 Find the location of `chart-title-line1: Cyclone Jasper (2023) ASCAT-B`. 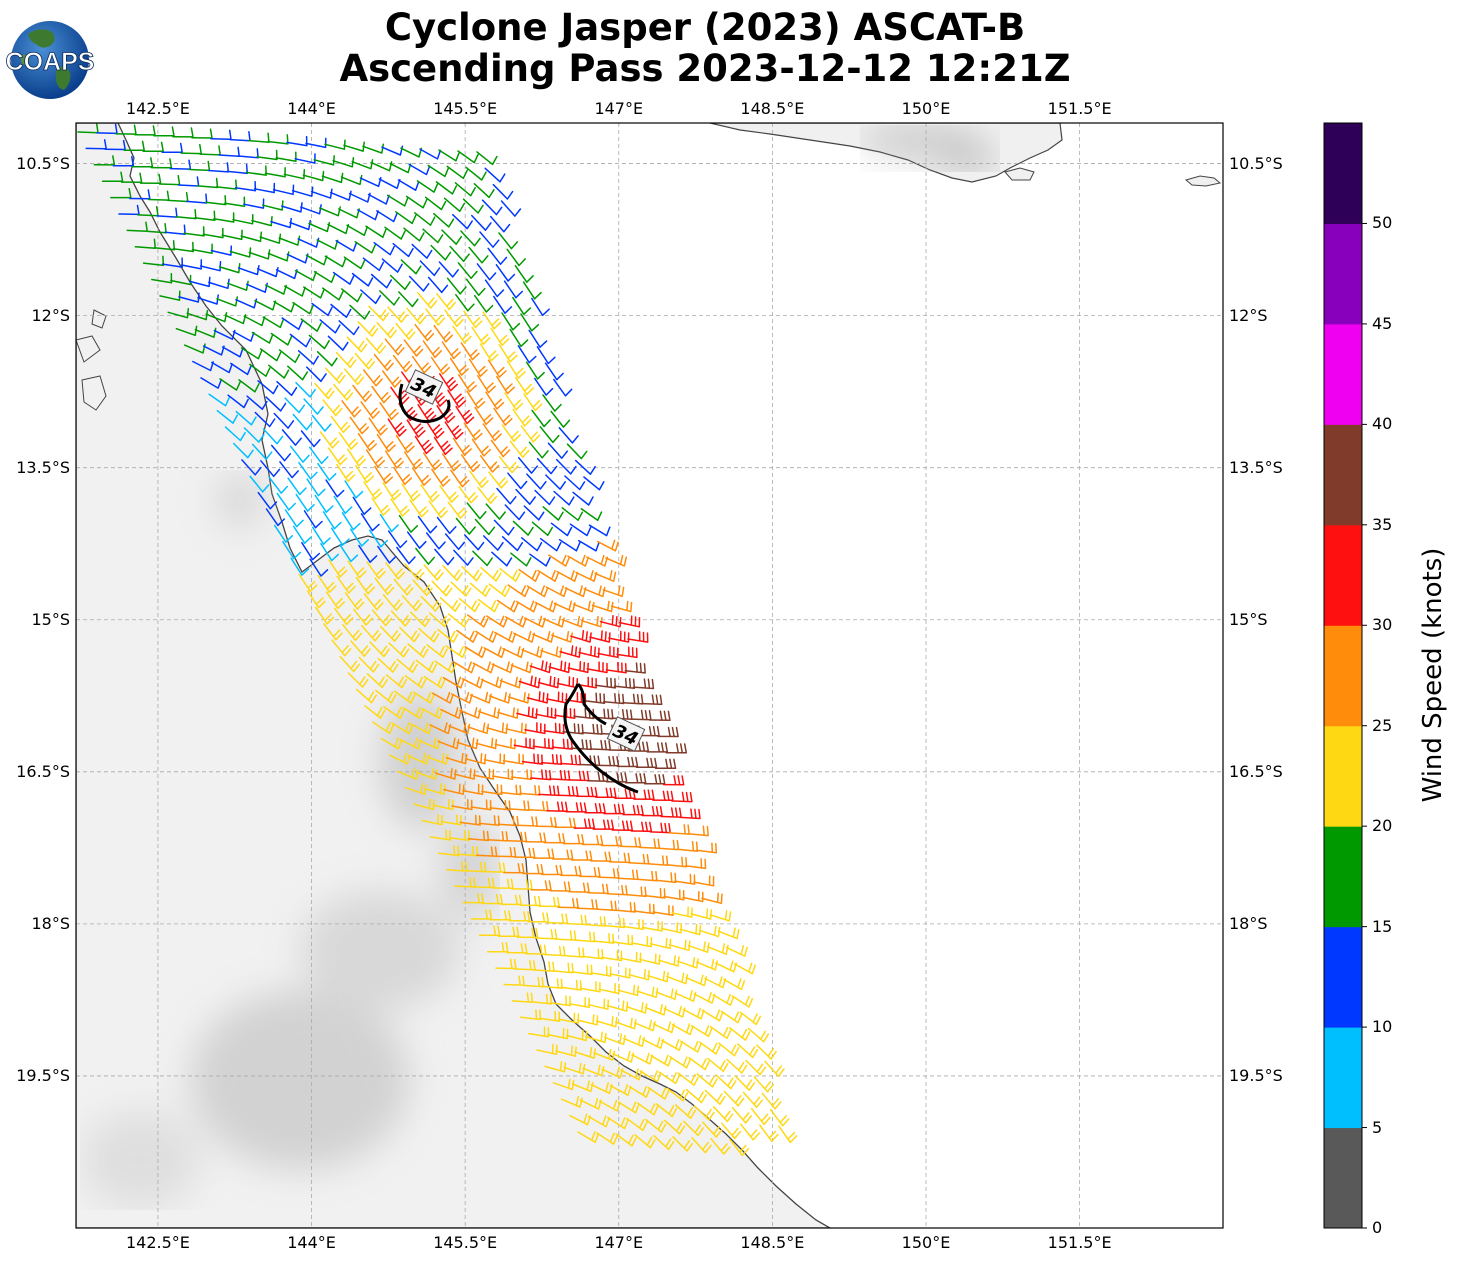

chart-title-line1: Cyclone Jasper (2023) ASCAT-B is located at coordinates (705, 27).